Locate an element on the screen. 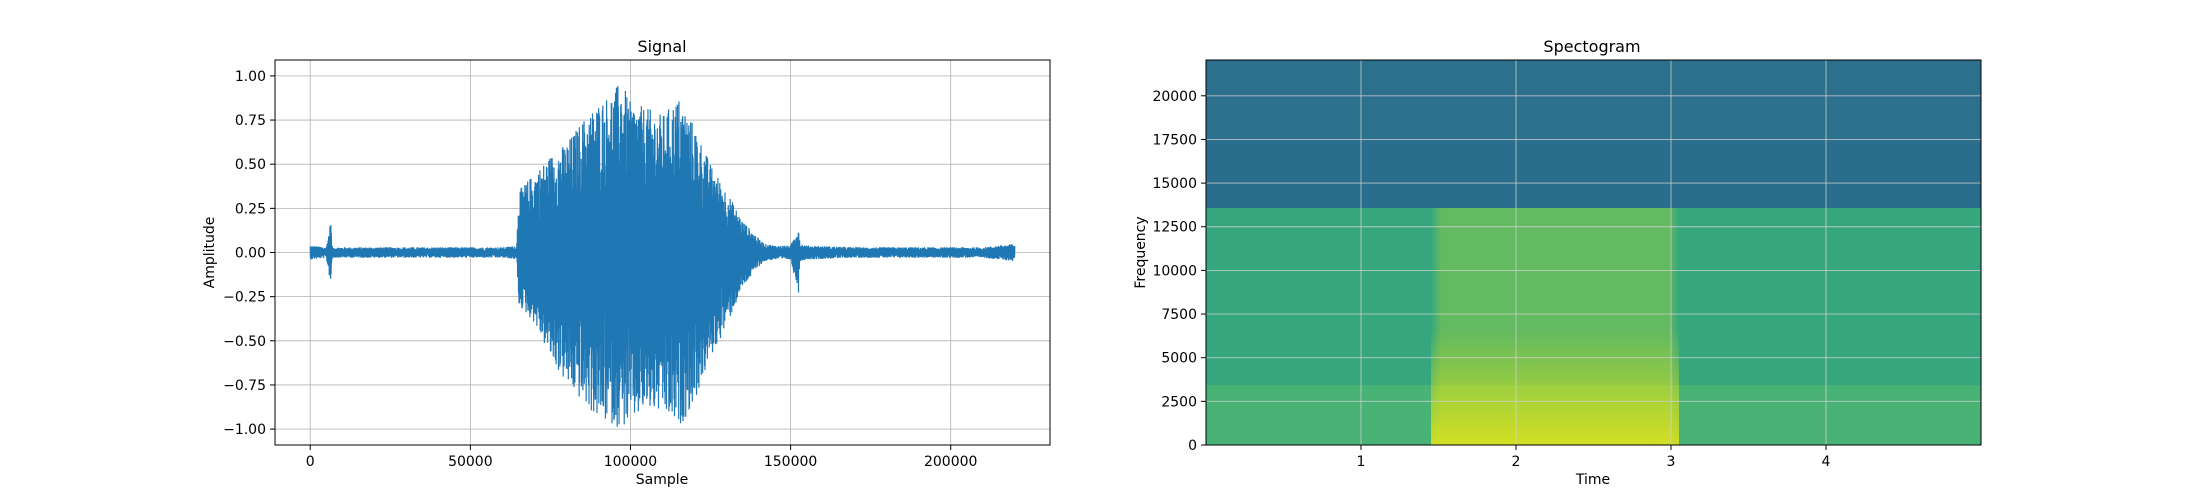  signal-x-axis-label: Sample is located at coordinates (662, 480).